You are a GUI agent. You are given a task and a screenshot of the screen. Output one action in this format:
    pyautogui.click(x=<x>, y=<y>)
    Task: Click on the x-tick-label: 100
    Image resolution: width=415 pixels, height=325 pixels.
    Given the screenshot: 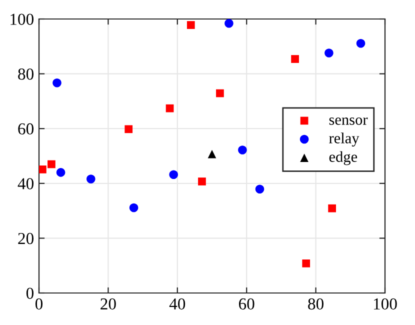 What is the action you would take?
    pyautogui.click(x=385, y=304)
    